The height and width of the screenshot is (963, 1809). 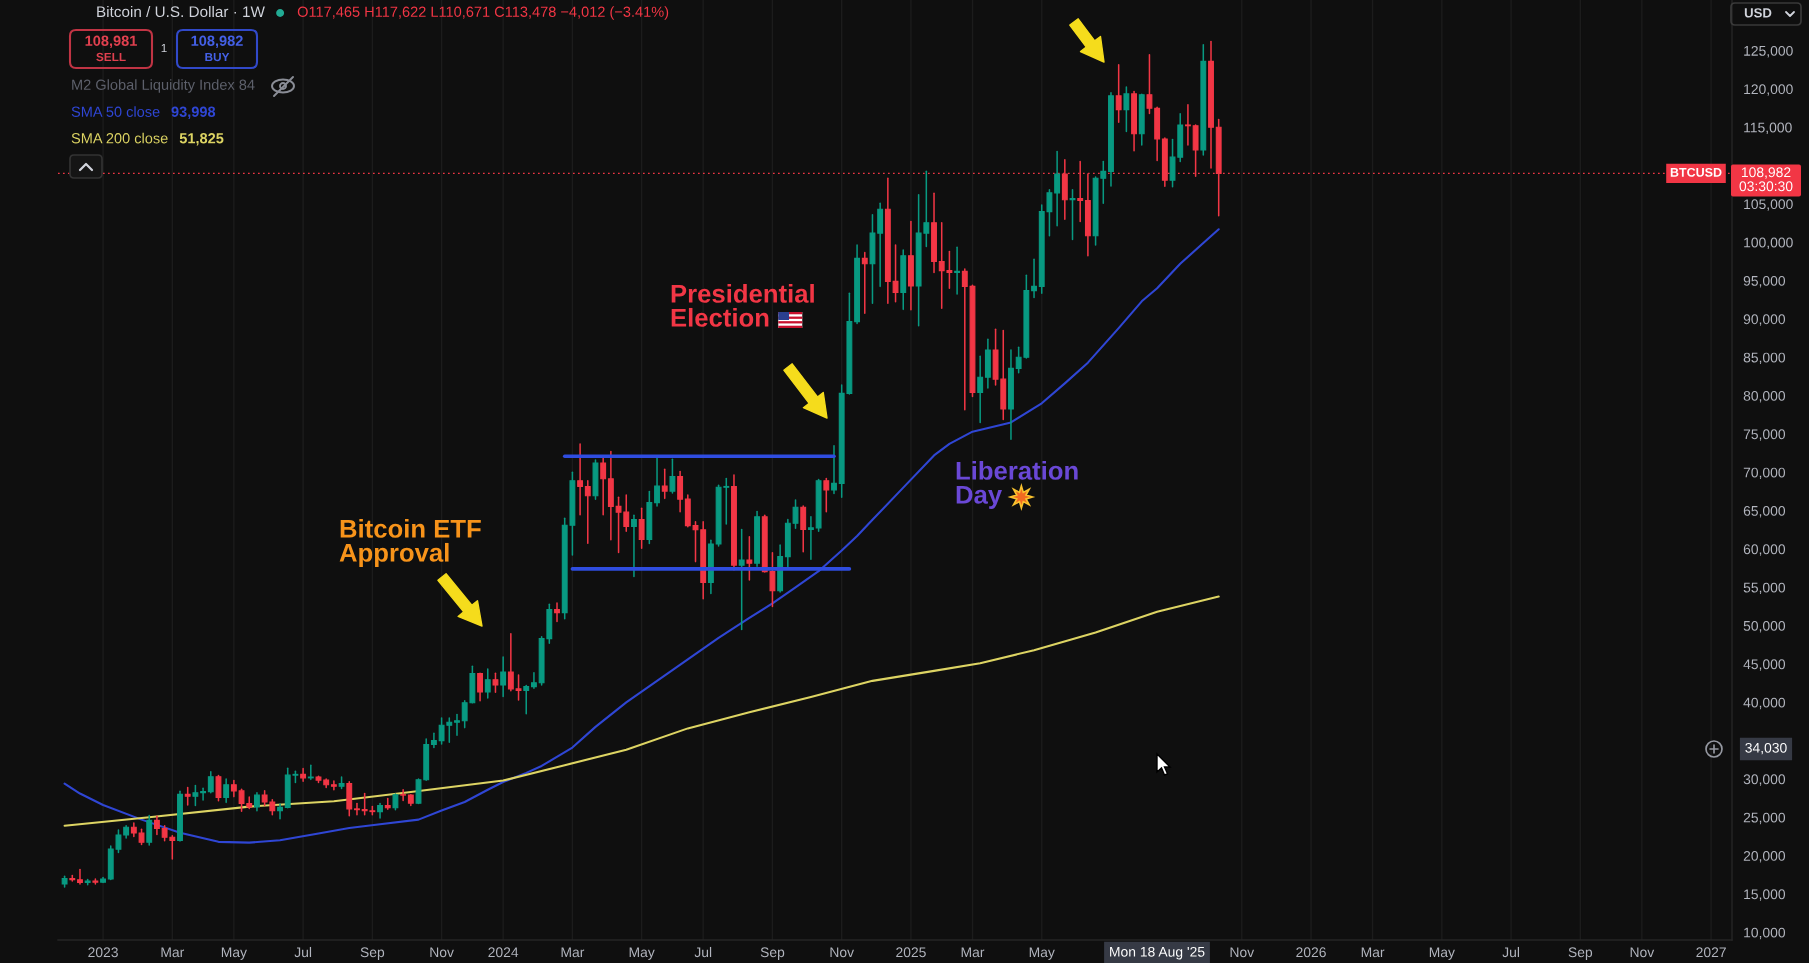 What do you see at coordinates (410, 543) in the screenshot?
I see `annotation: Bitcoin ETF Approval` at bounding box center [410, 543].